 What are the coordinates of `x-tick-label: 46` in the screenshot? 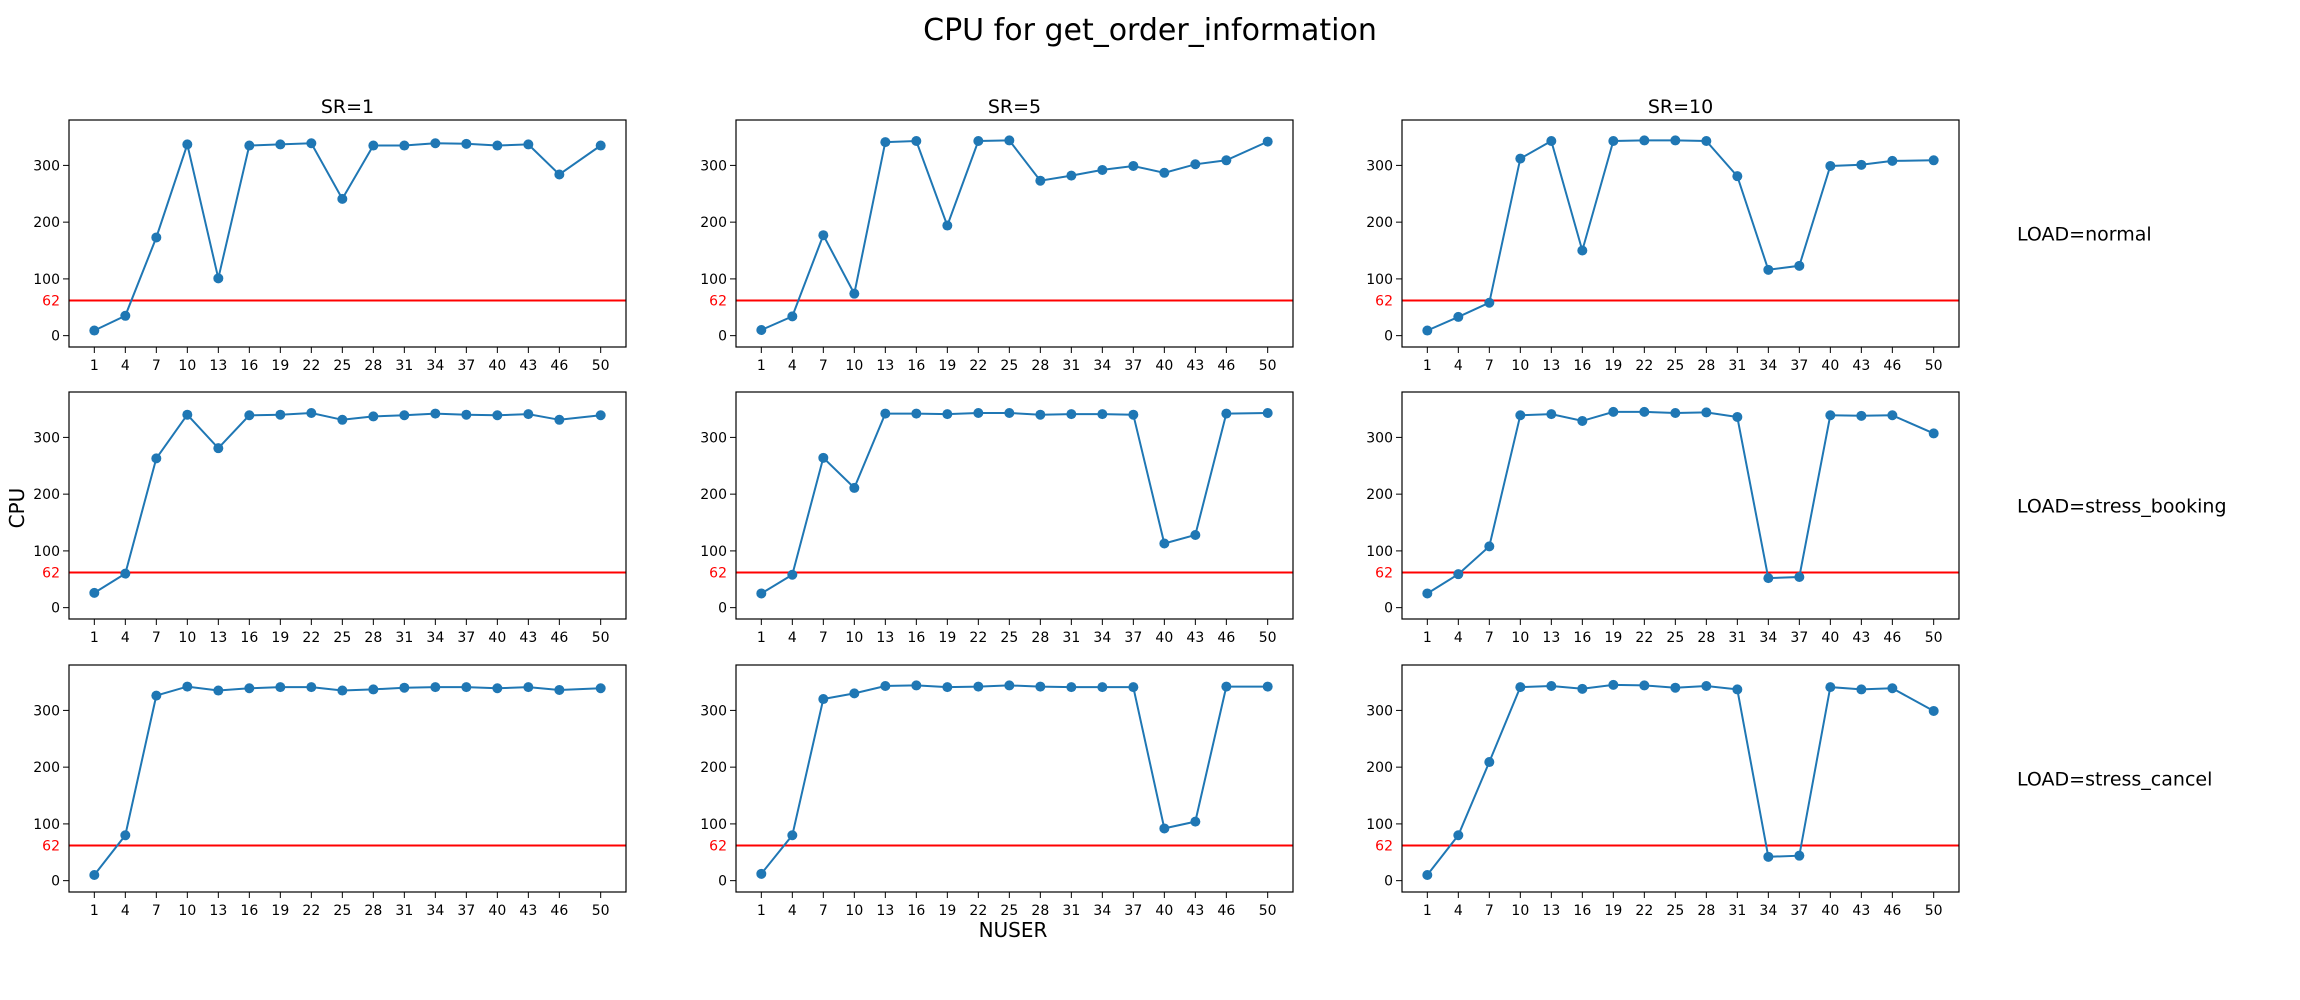 It's located at (1226, 911).